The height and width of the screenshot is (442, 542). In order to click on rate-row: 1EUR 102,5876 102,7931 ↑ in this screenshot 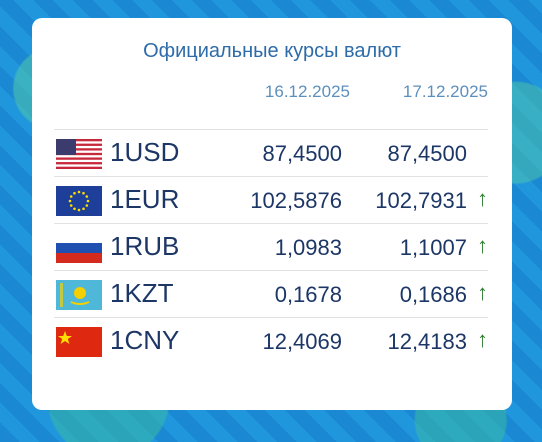, I will do `click(272, 200)`.